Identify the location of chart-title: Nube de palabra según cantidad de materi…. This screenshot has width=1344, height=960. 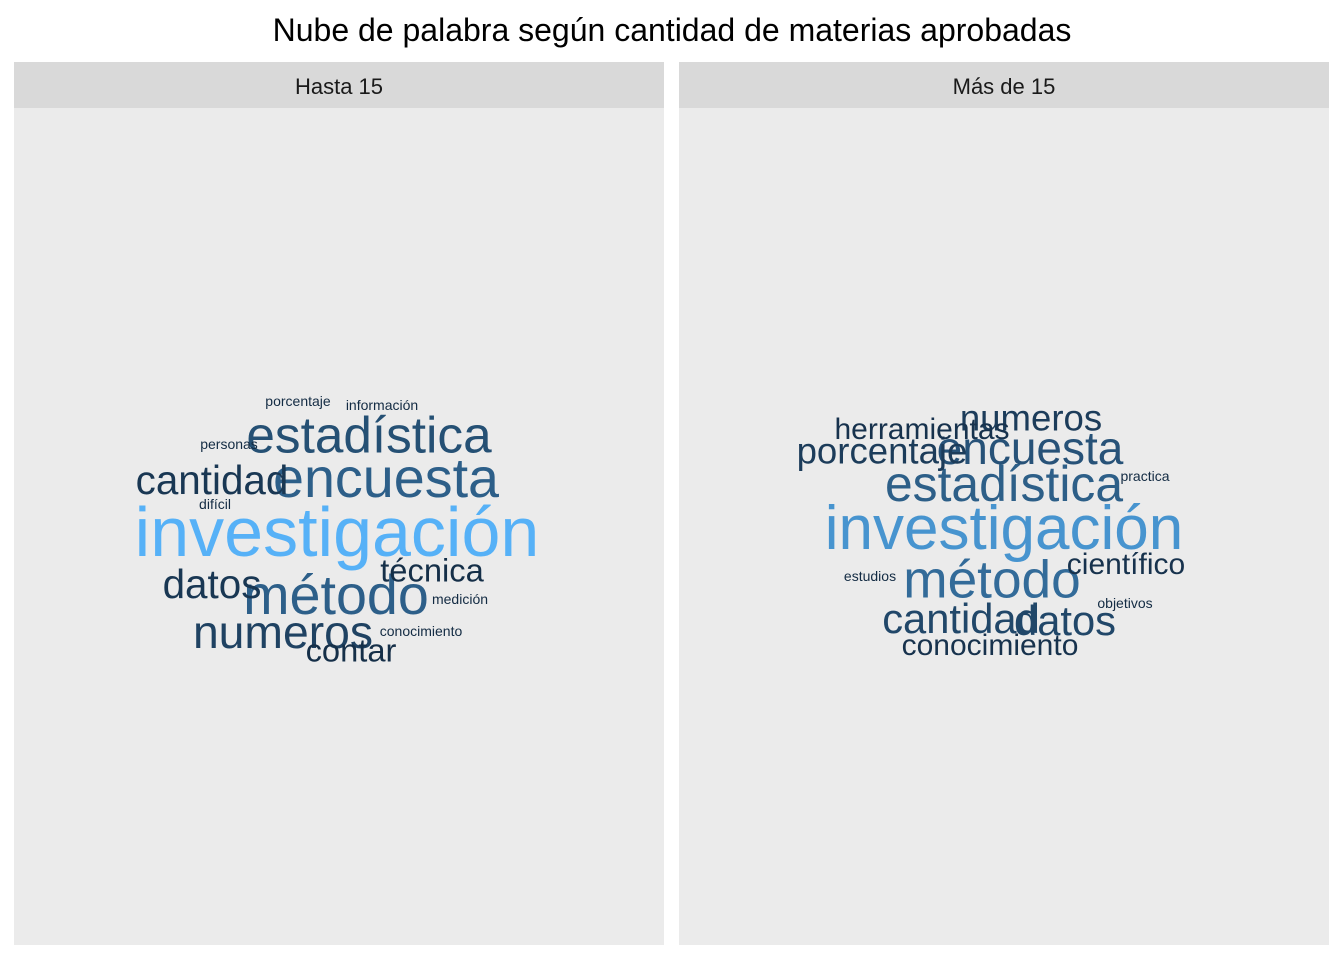
(672, 30).